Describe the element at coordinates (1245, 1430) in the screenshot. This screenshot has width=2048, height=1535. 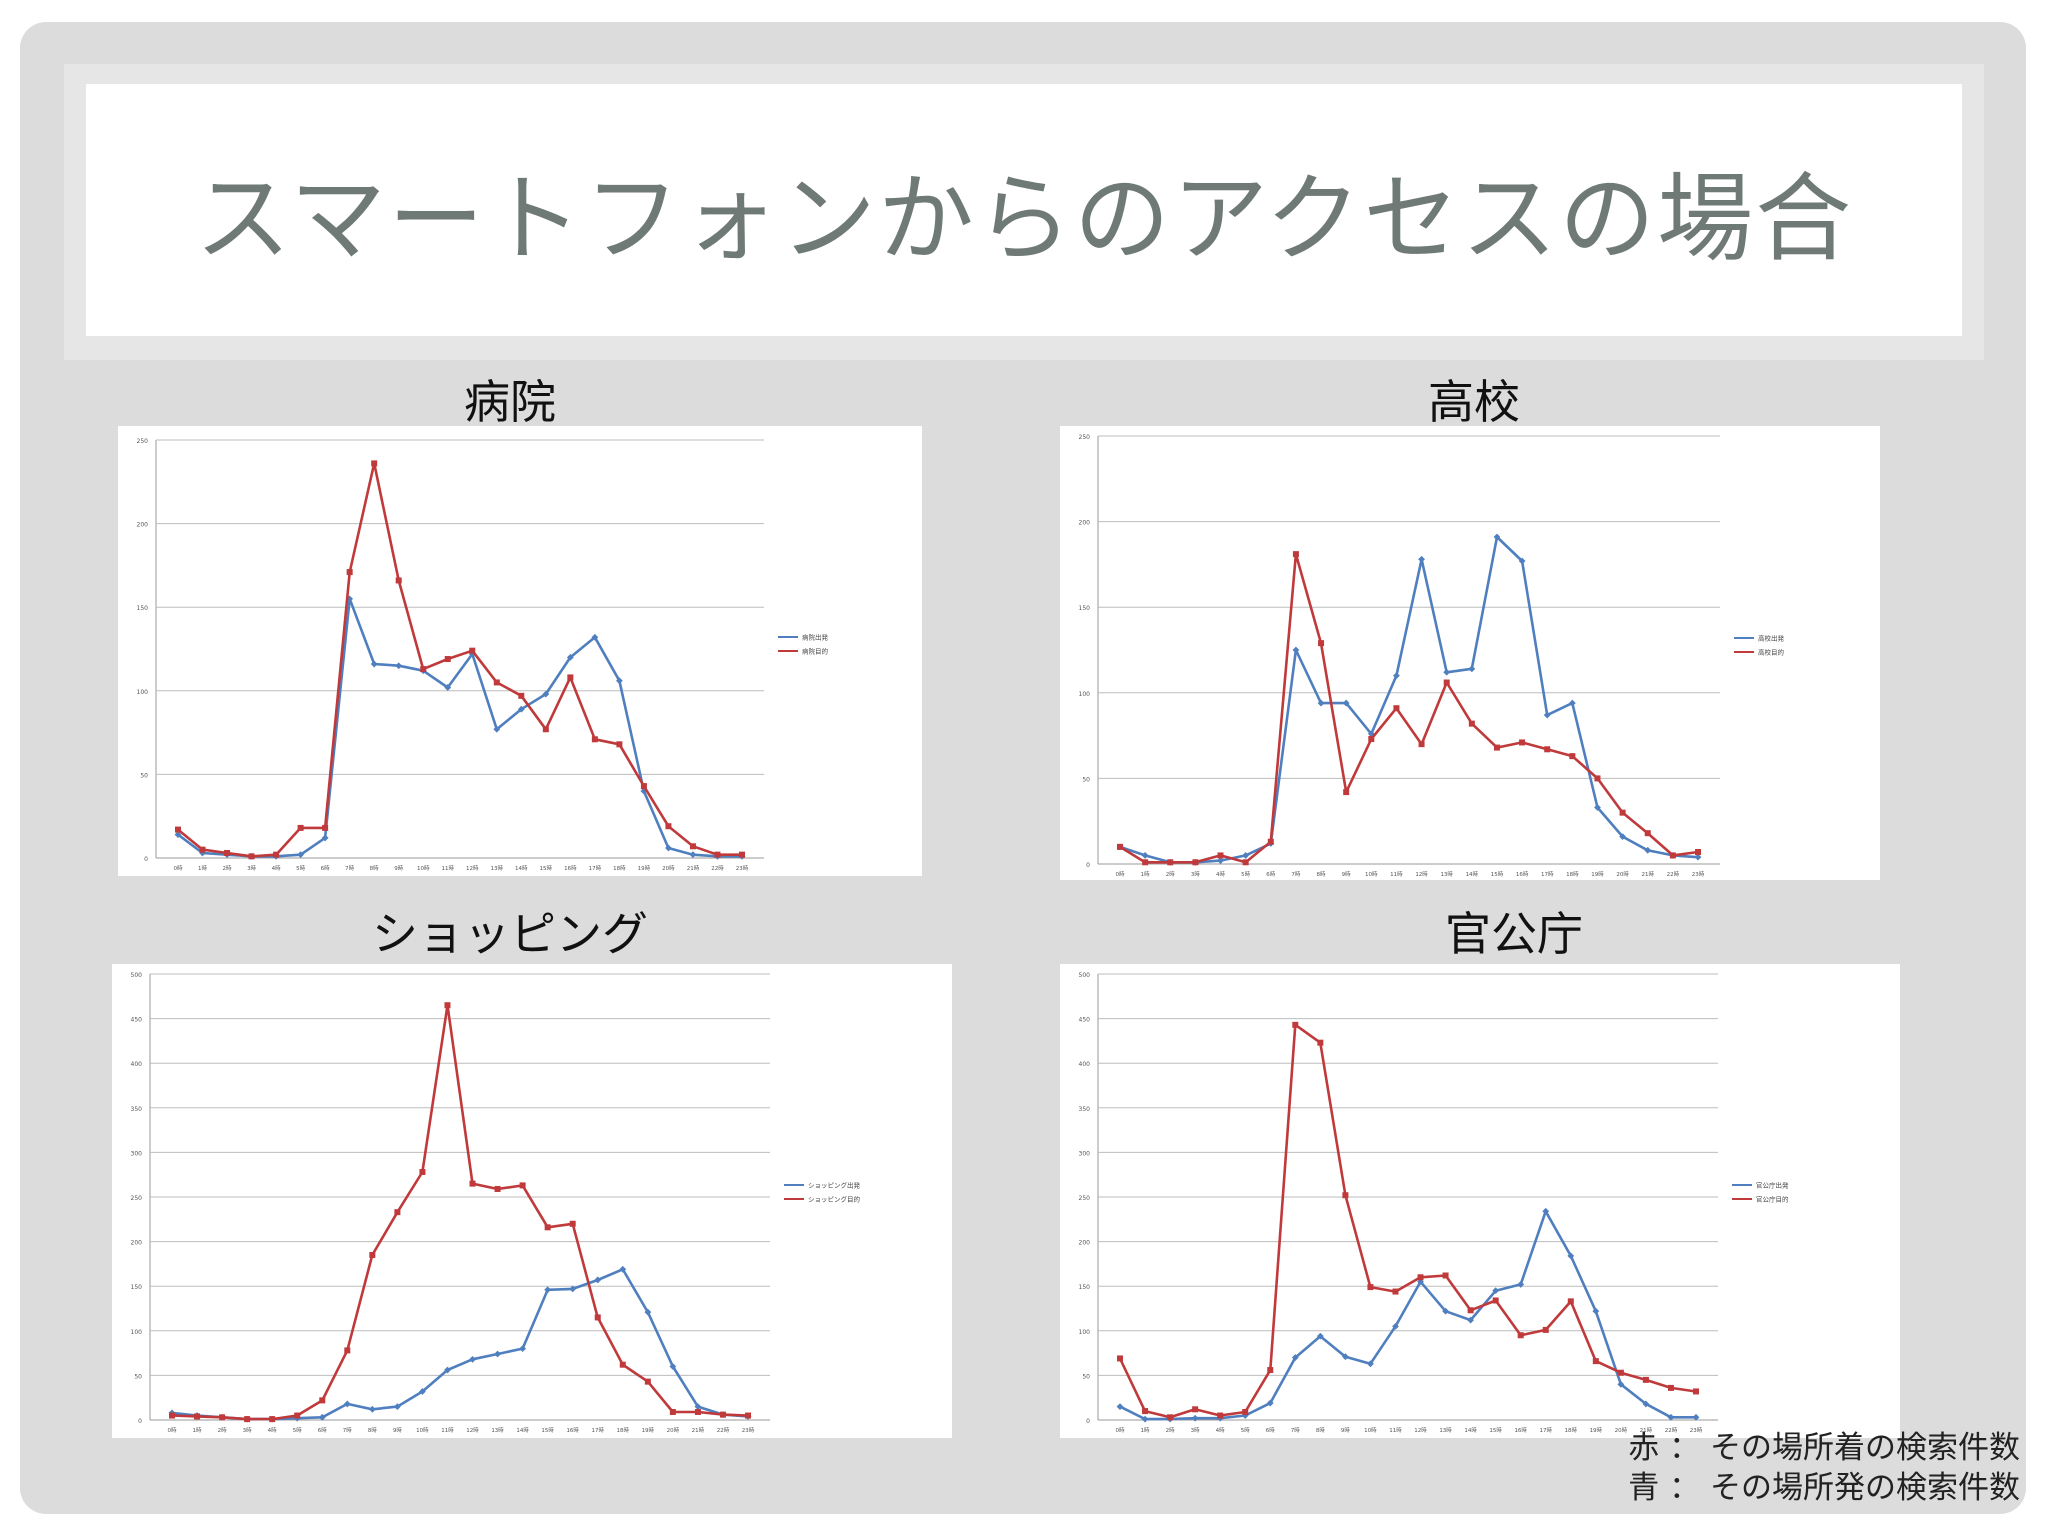
I see `x-tick-label: 5時` at that location.